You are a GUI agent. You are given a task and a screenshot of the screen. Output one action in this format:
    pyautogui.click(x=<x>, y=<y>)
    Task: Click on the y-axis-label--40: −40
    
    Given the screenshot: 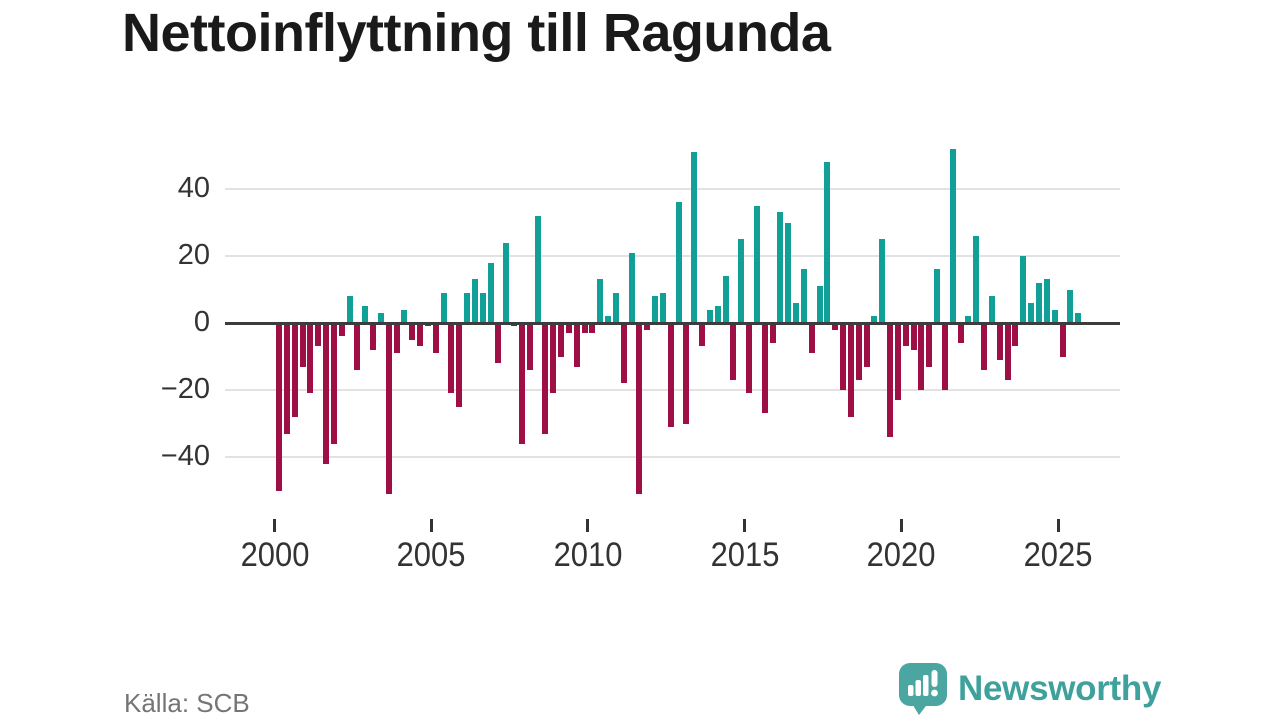 What is the action you would take?
    pyautogui.click(x=185, y=456)
    